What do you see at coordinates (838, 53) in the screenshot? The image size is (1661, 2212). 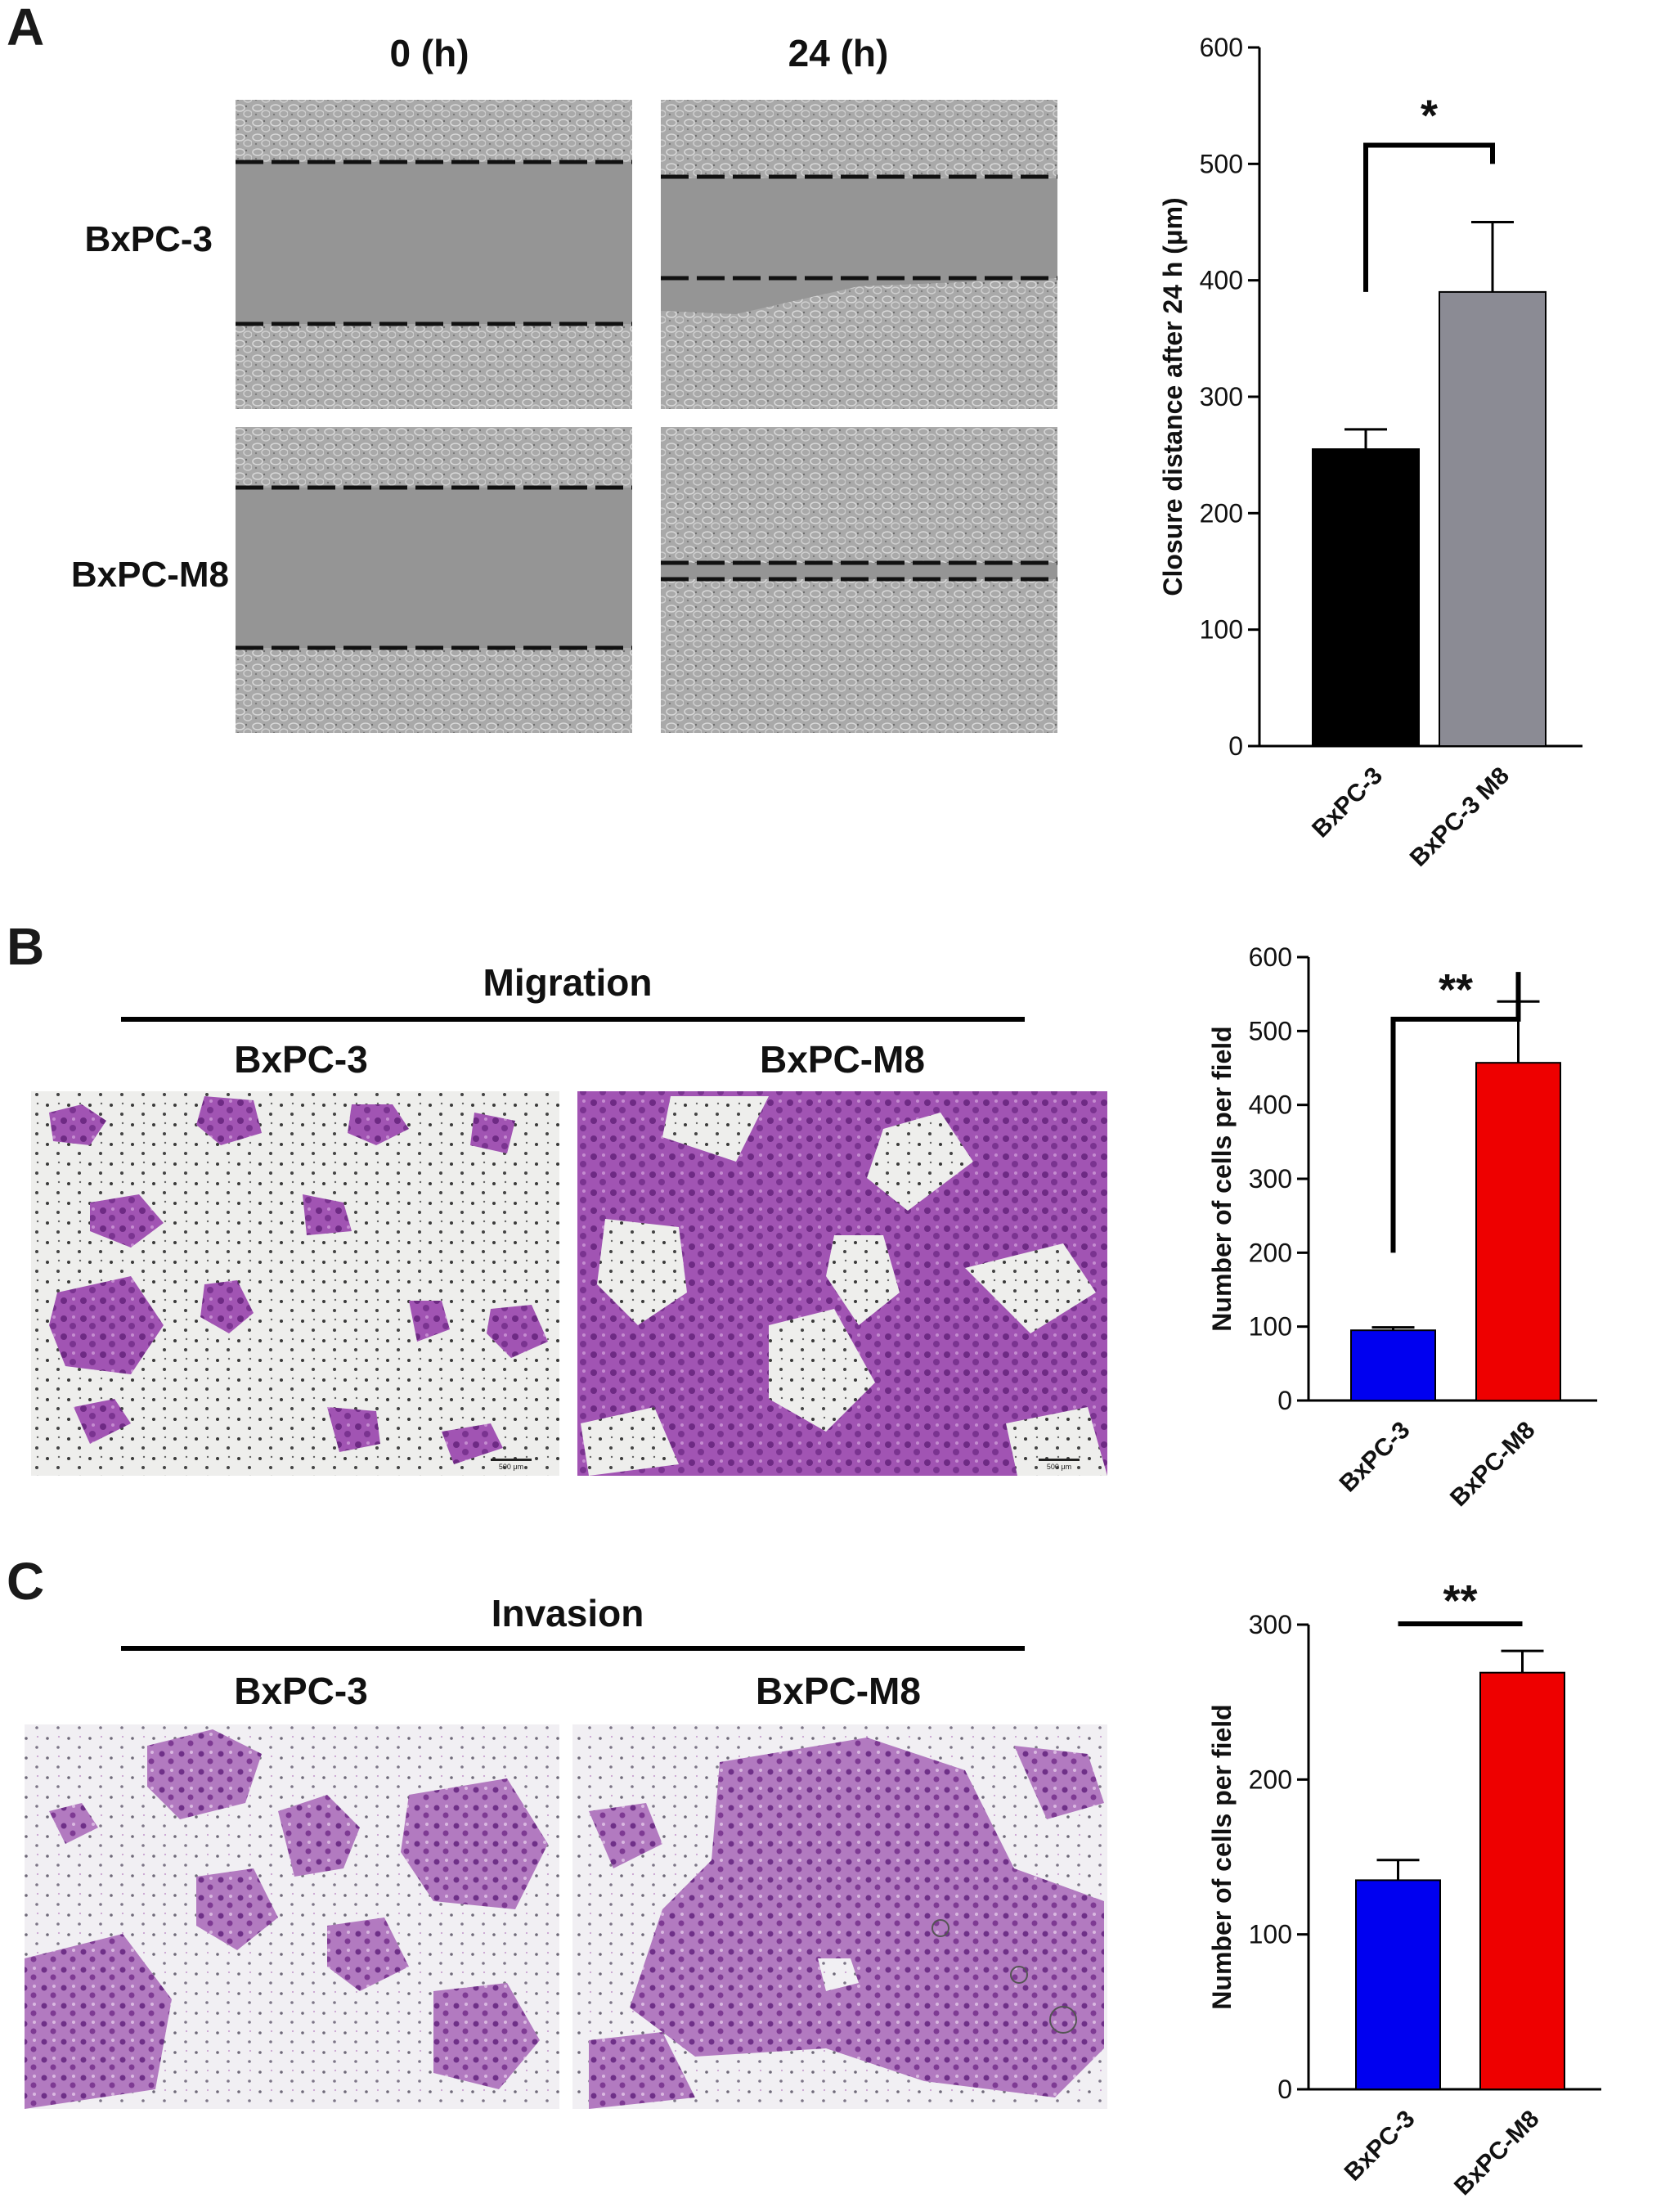 I see `time-header-24h: 24 (h)` at bounding box center [838, 53].